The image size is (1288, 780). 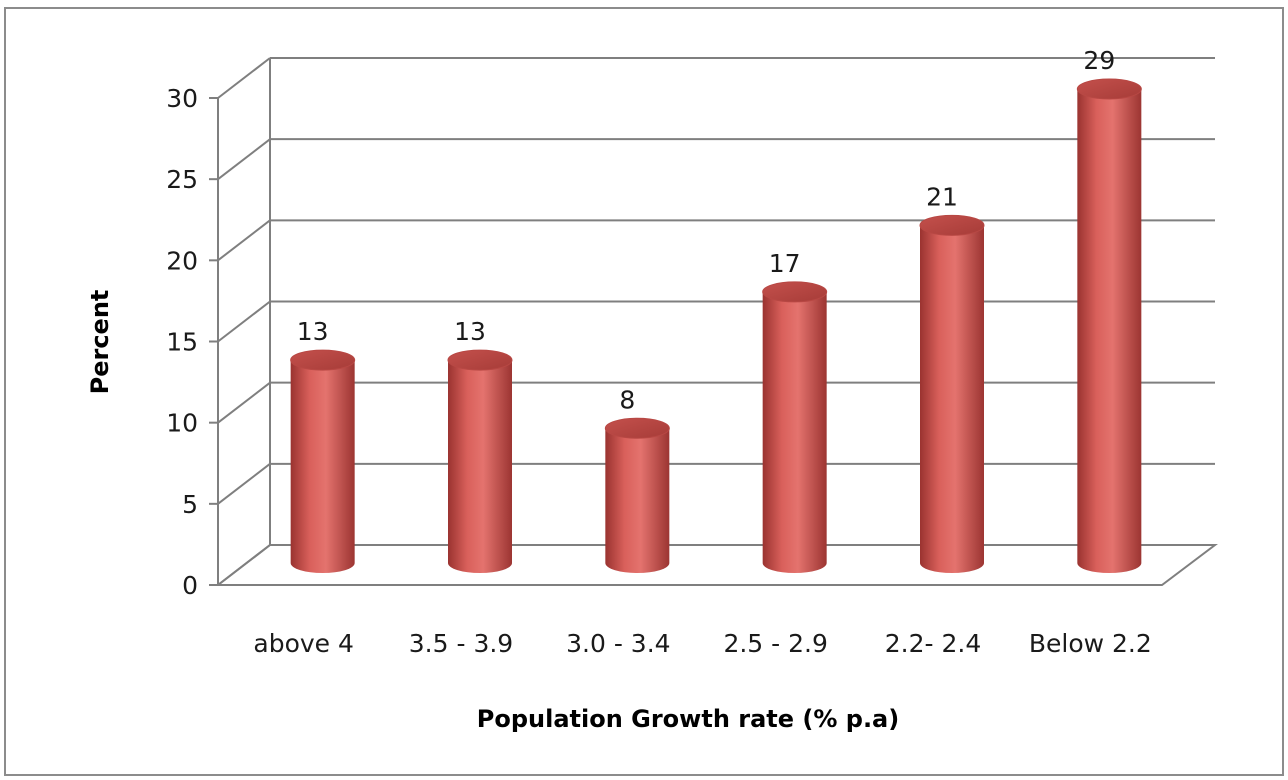 What do you see at coordinates (1099, 60) in the screenshot?
I see `data-label: 29` at bounding box center [1099, 60].